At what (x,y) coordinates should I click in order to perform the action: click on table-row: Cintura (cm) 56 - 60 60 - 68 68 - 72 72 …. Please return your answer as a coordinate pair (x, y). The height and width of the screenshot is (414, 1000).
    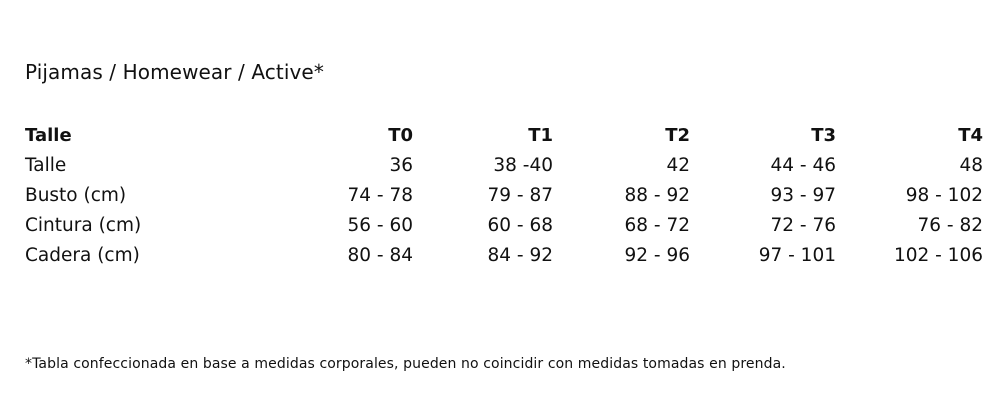
    Looking at the image, I should click on (504, 225).